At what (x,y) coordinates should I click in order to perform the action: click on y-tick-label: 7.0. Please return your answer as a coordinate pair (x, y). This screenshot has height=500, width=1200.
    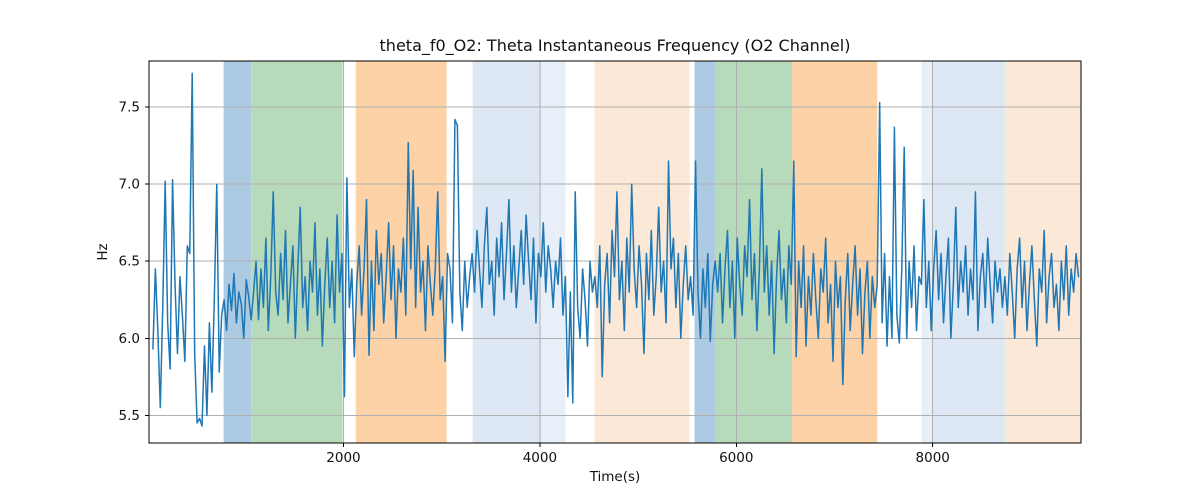
    Looking at the image, I should click on (129, 185).